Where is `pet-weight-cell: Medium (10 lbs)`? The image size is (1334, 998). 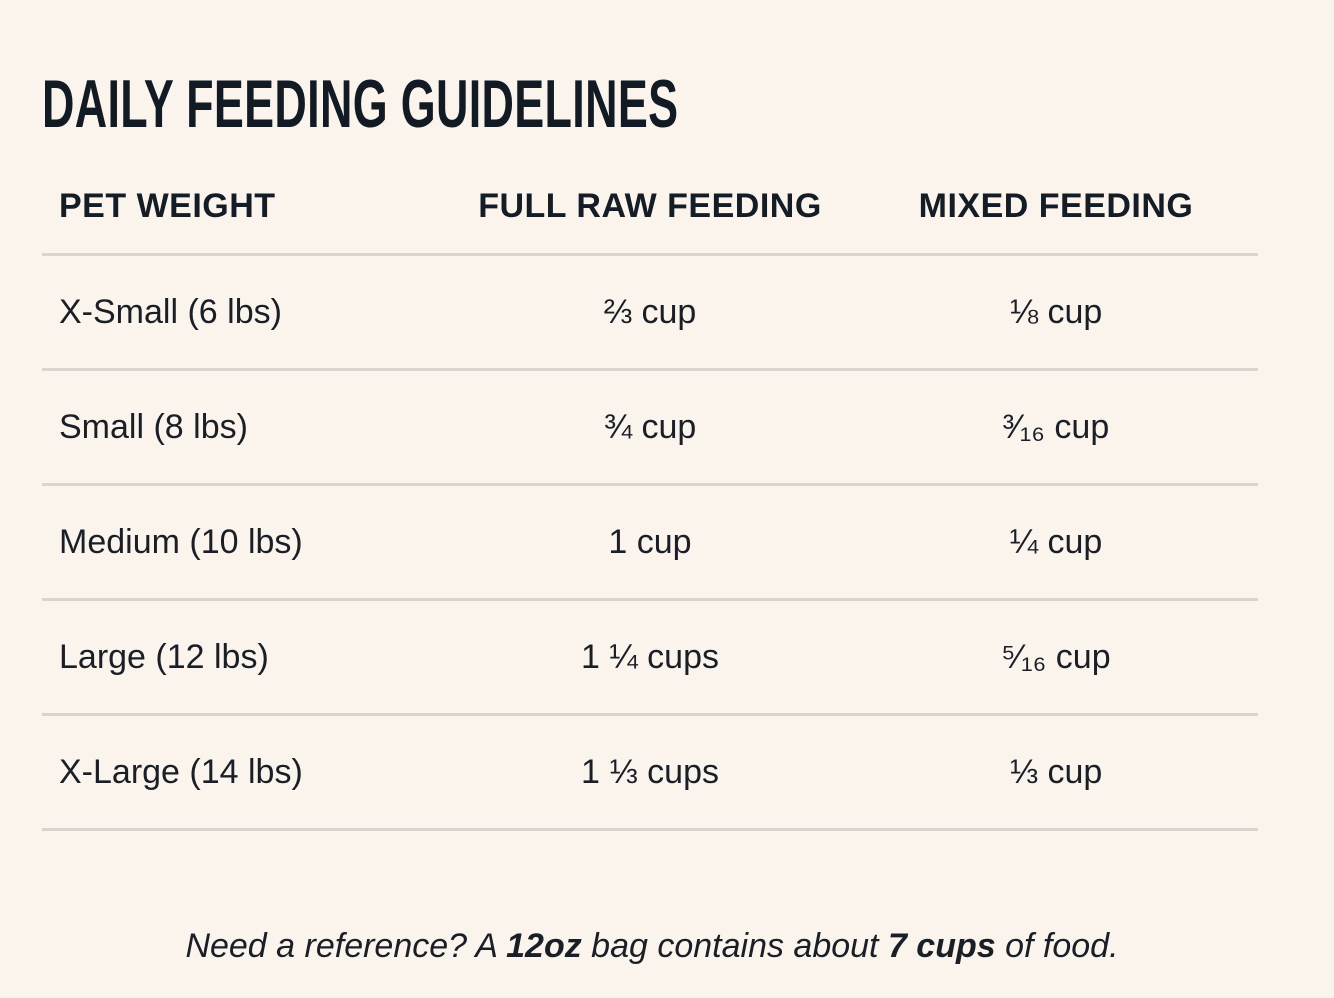 pet-weight-cell: Medium (10 lbs) is located at coordinates (181, 541).